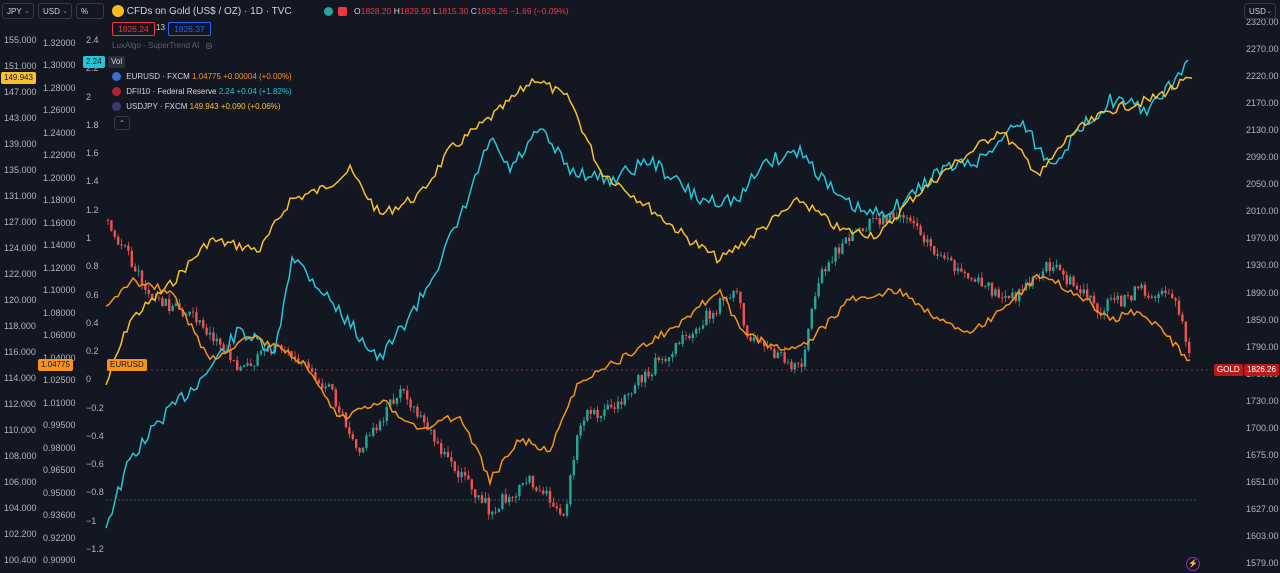 The height and width of the screenshot is (573, 1280). What do you see at coordinates (59, 200) in the screenshot?
I see `scale-tick: 1.18000` at bounding box center [59, 200].